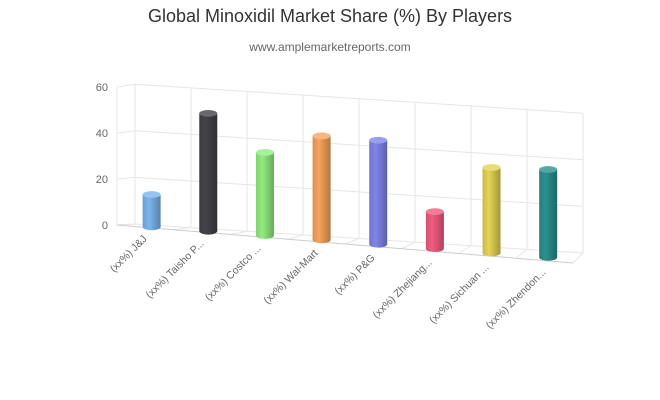 The image size is (660, 400). Describe the element at coordinates (330, 47) in the screenshot. I see `chart-subtitle: www.amplemarketreports.com` at that location.